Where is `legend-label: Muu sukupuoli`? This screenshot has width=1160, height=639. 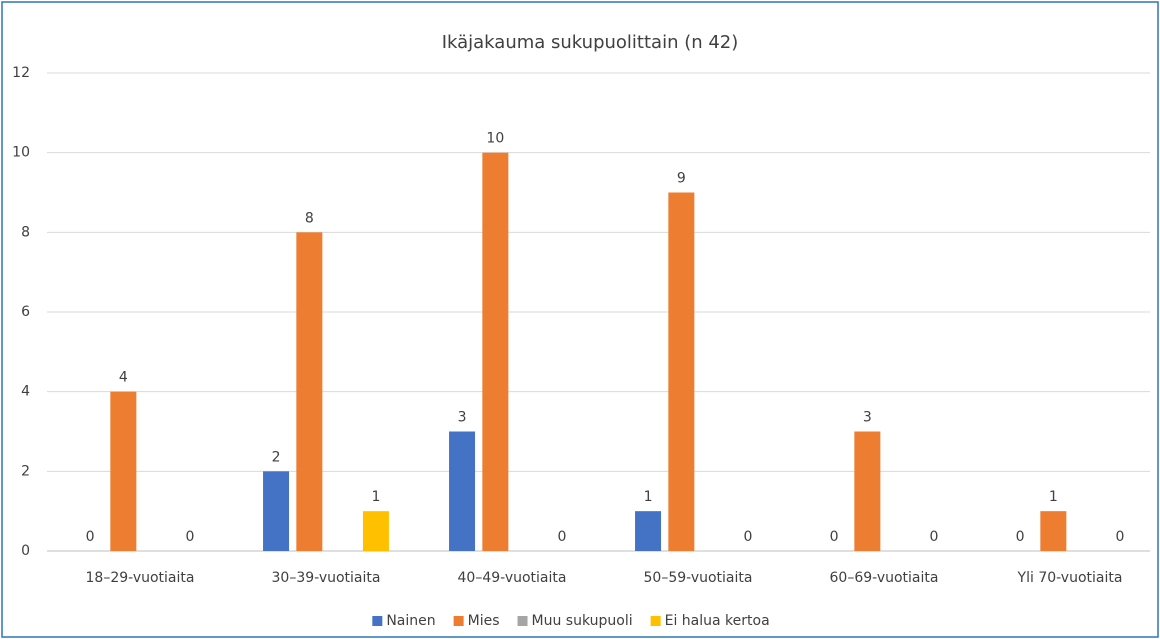
legend-label: Muu sukupuoli is located at coordinates (582, 621).